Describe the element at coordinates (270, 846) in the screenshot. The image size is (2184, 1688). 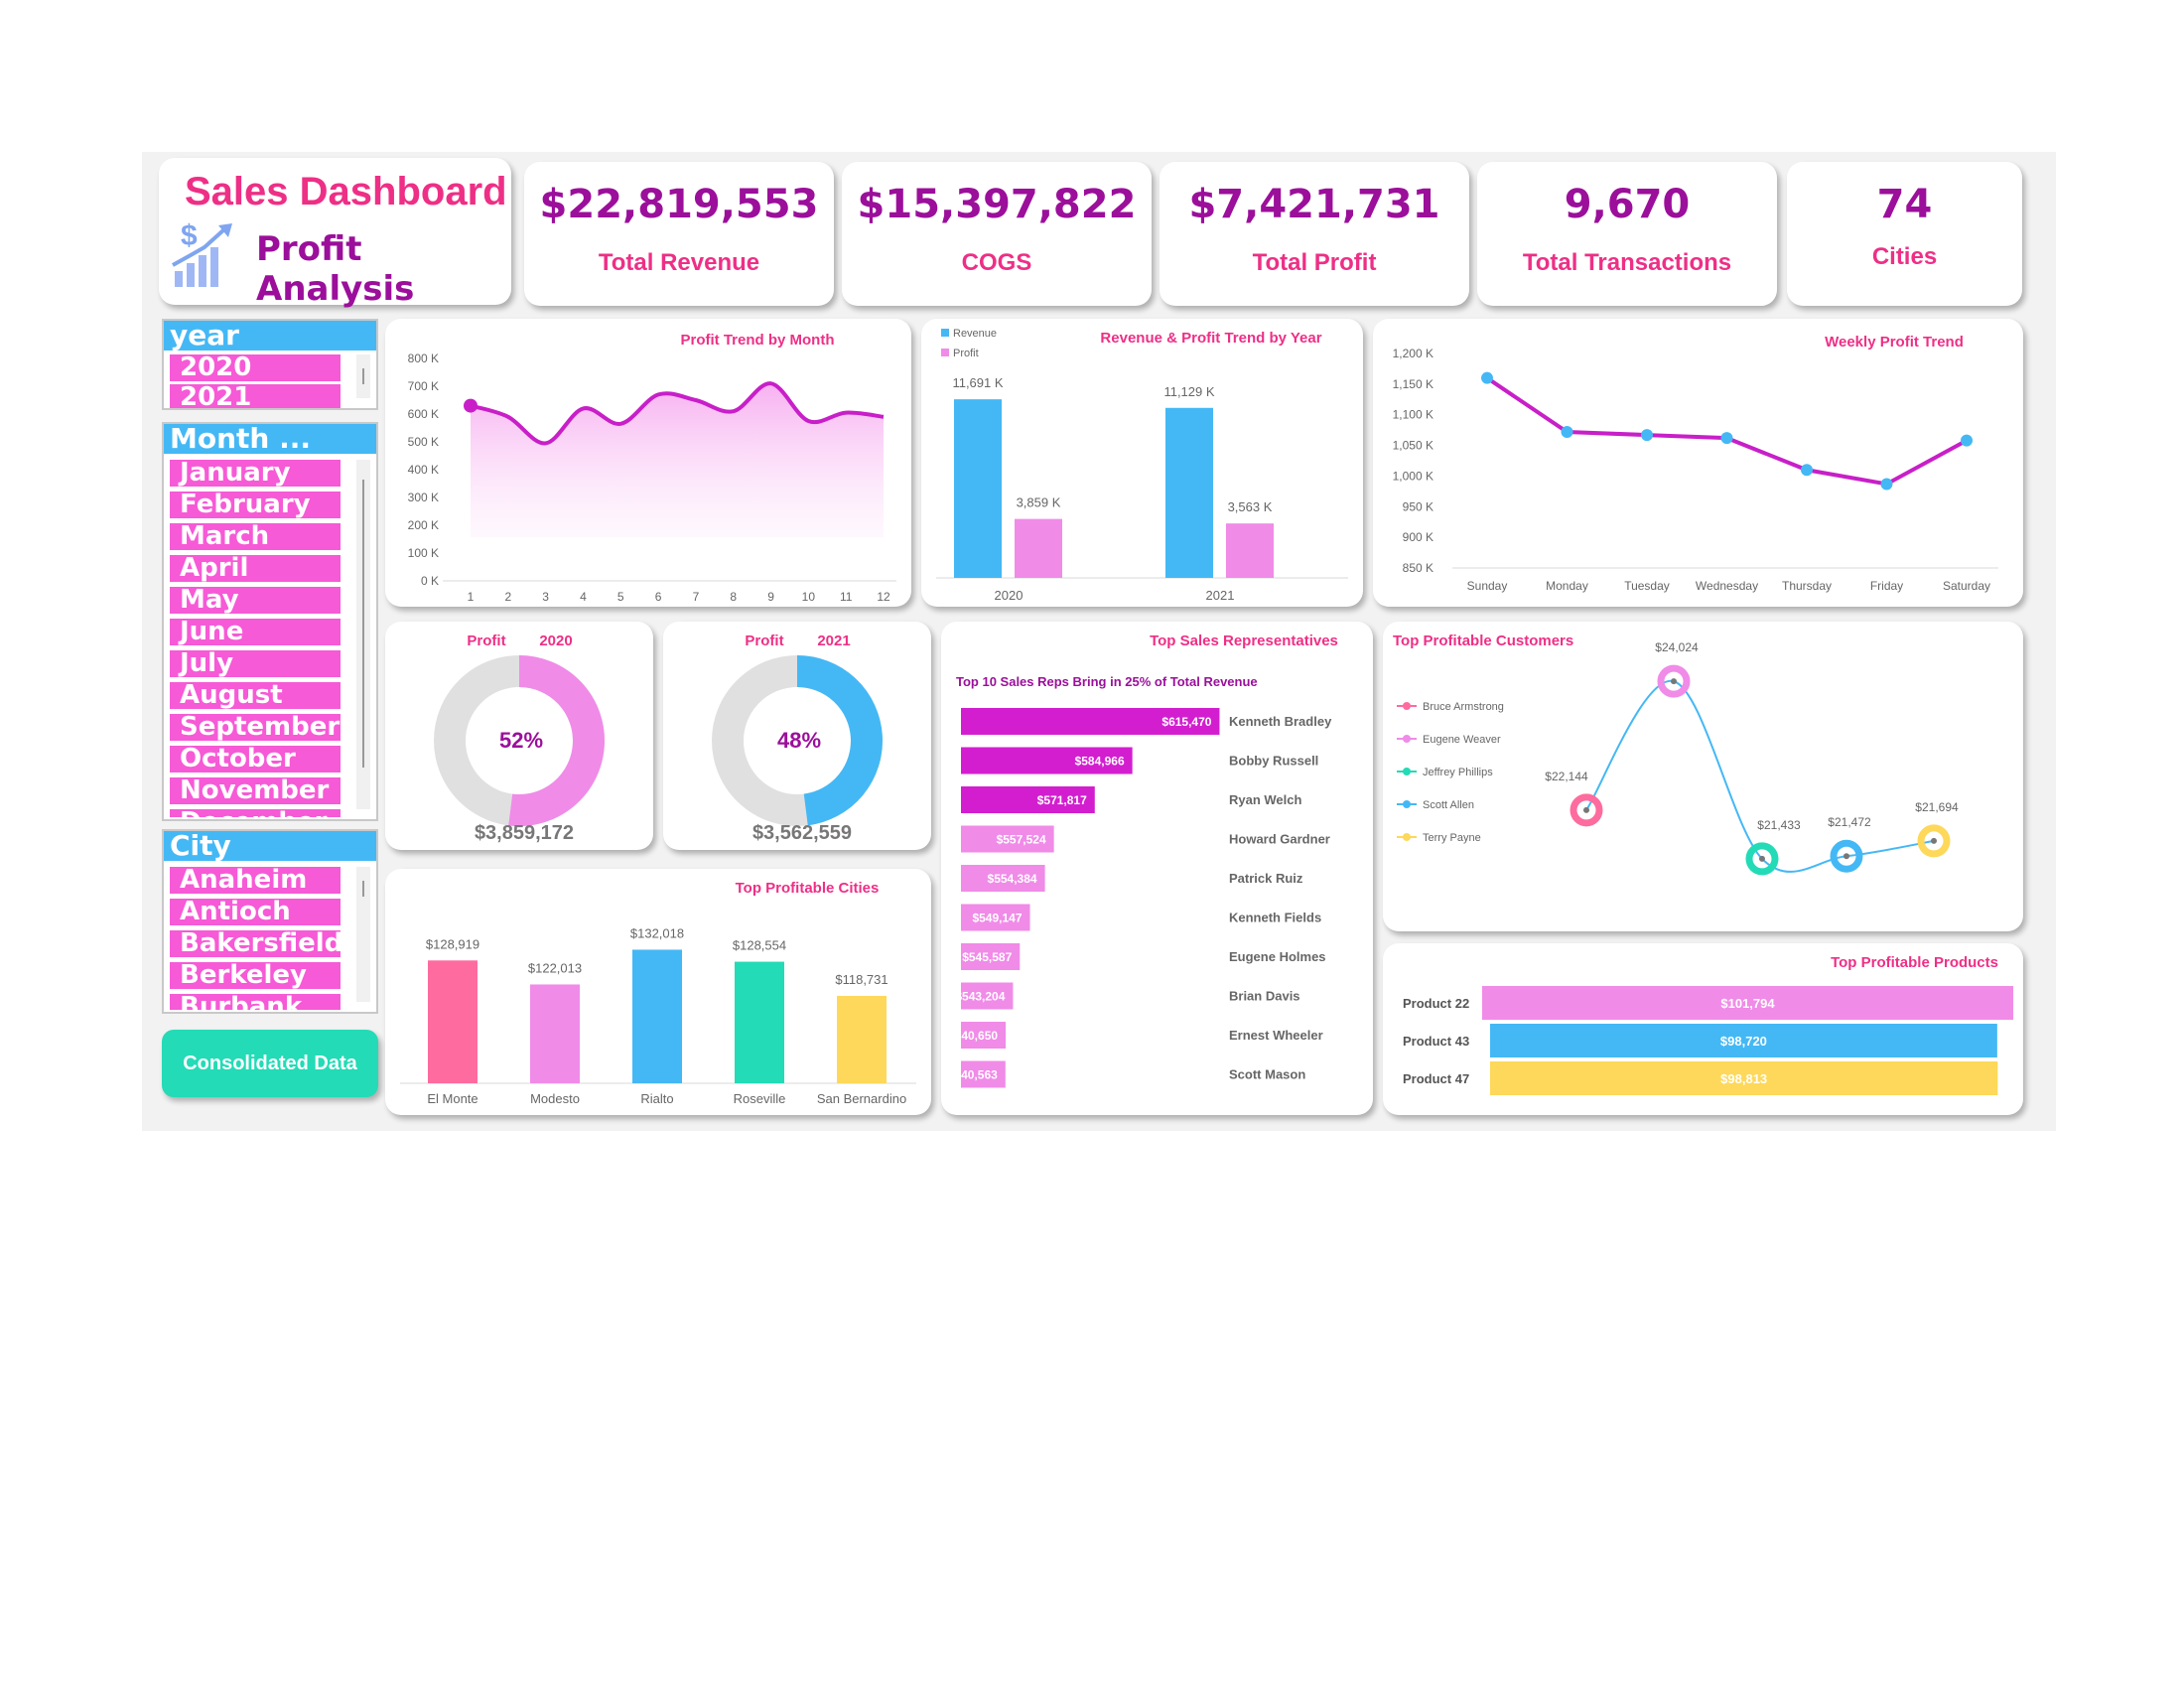
I see `slicer-title: City` at that location.